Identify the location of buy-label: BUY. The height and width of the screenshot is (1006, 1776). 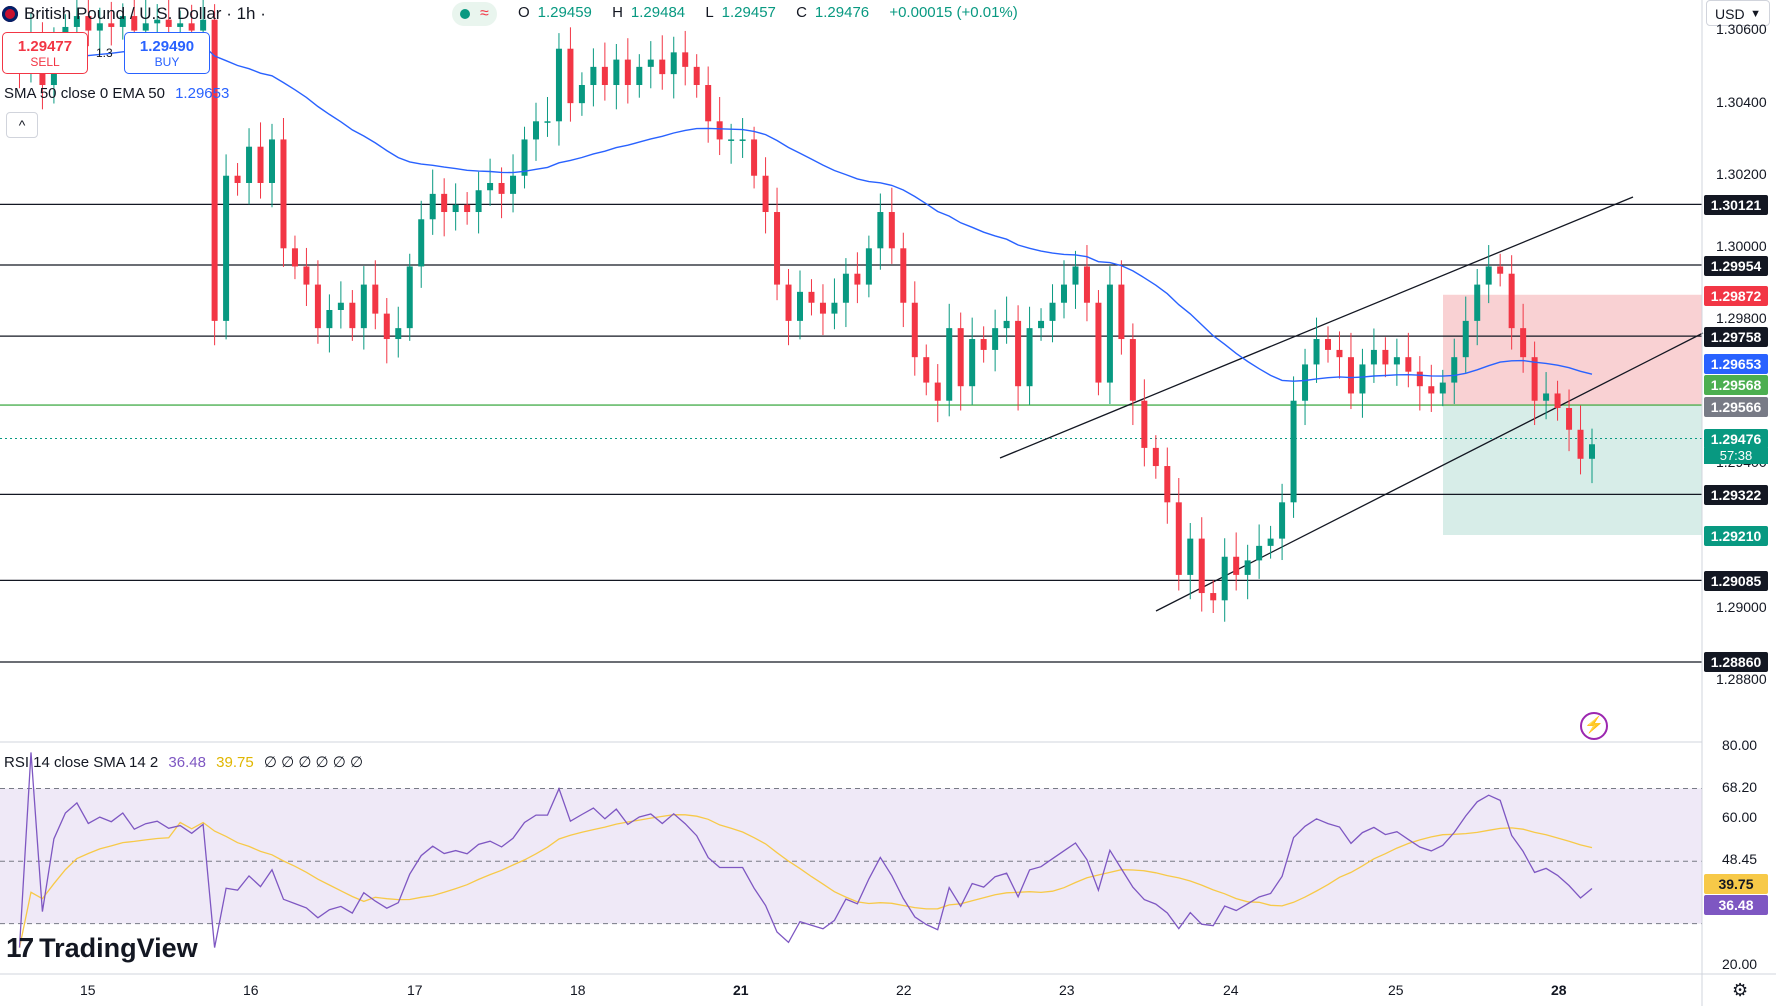
(167, 61).